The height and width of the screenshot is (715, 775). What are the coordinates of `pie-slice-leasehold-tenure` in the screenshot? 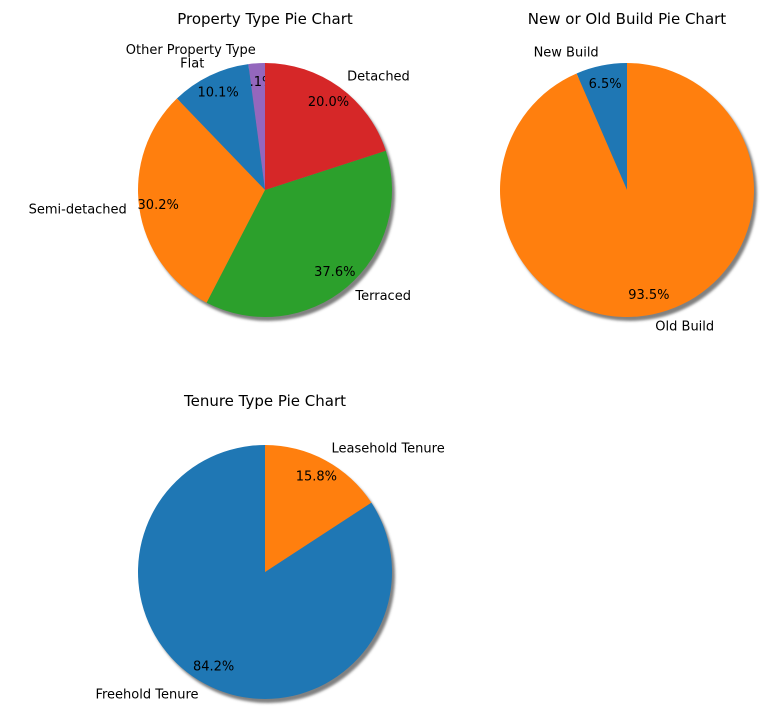 It's located at (318, 508).